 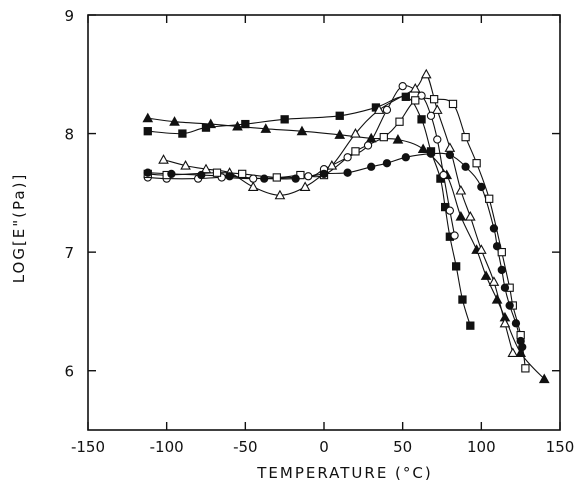 What do you see at coordinates (481, 447) in the screenshot?
I see `x-tick-label: 100` at bounding box center [481, 447].